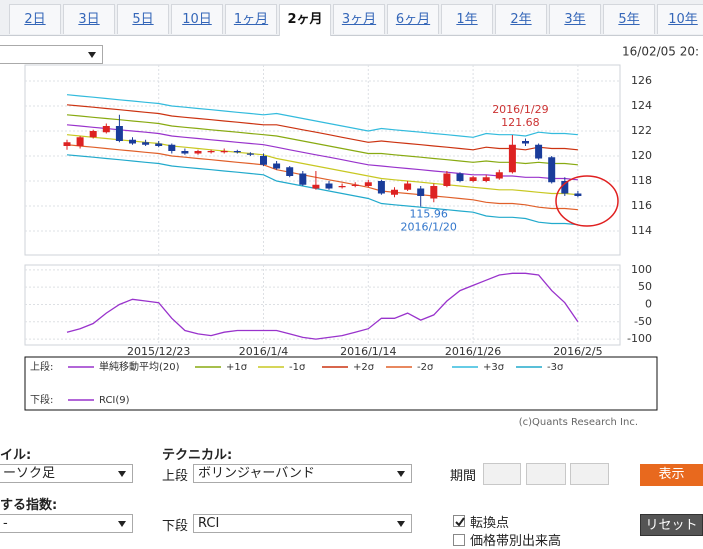 This screenshot has height=549, width=703. I want to click on period-tab: 2年, so click(521, 19).